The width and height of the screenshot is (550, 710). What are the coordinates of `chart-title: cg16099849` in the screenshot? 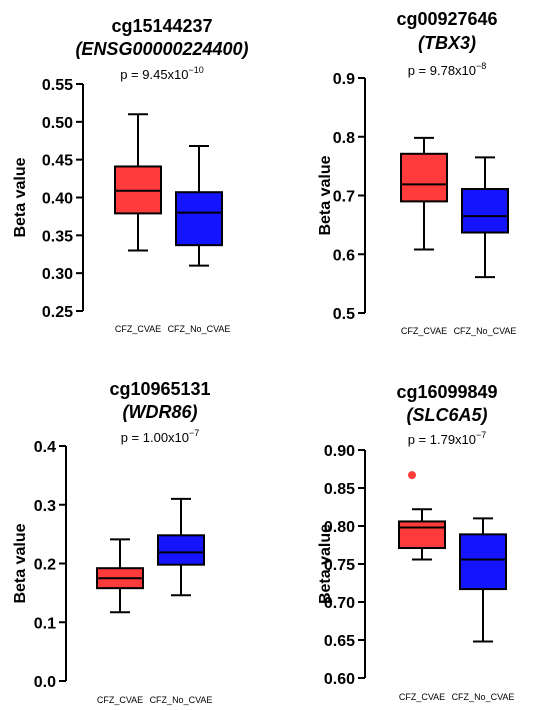 It's located at (446, 392).